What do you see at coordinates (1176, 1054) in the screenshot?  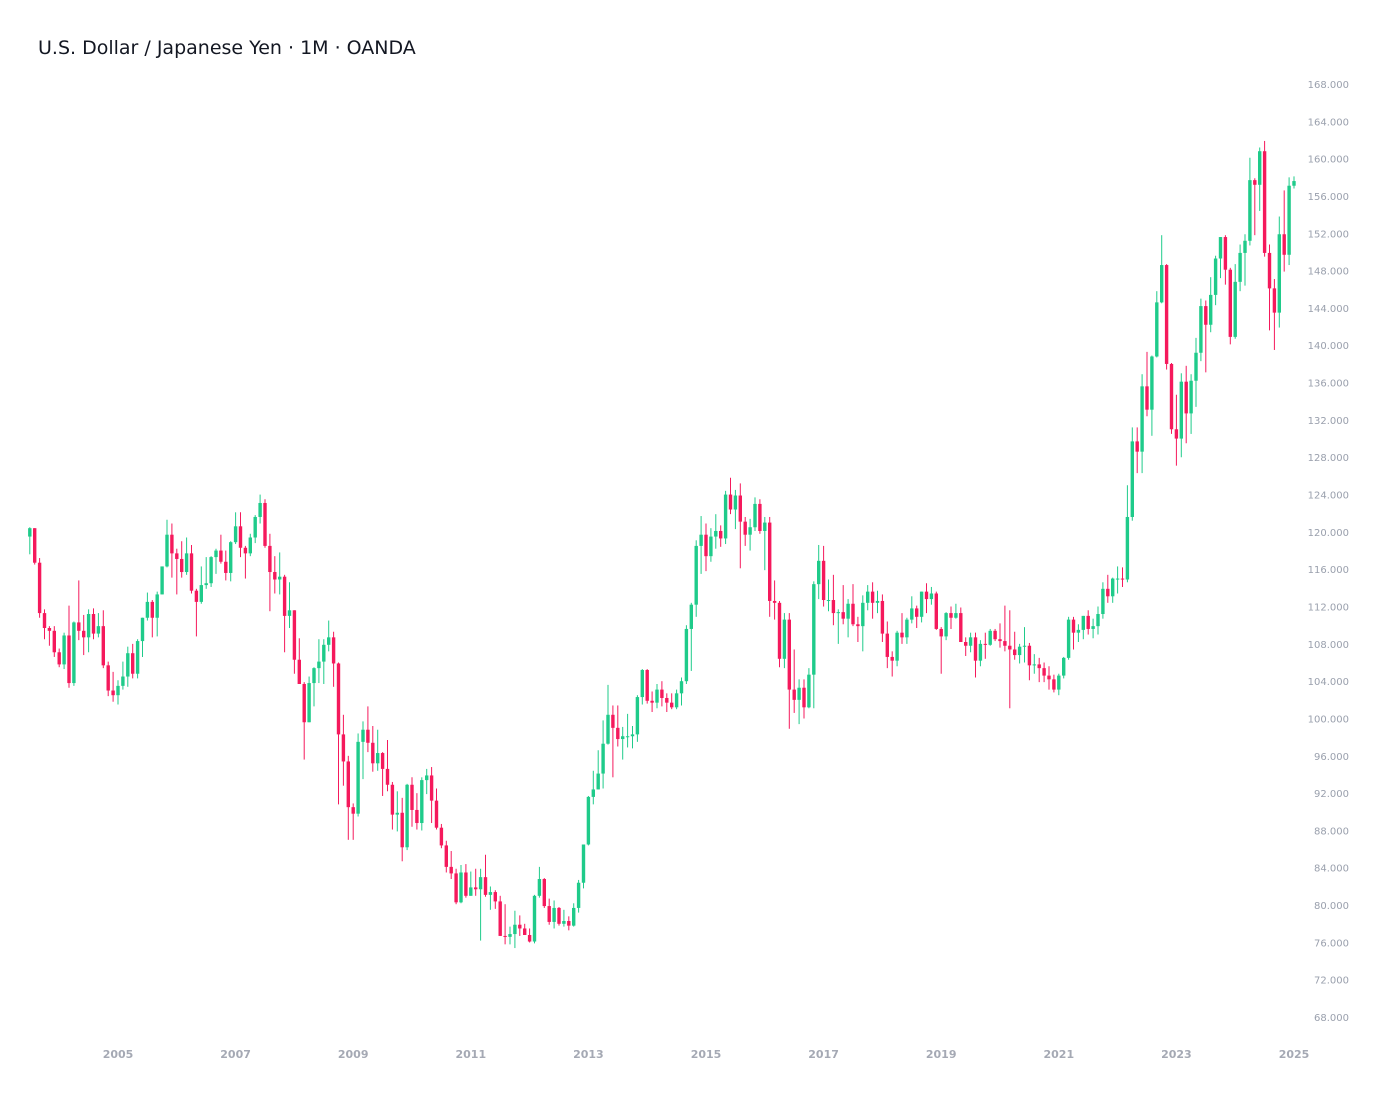 I see `x-tick-label: 2023` at bounding box center [1176, 1054].